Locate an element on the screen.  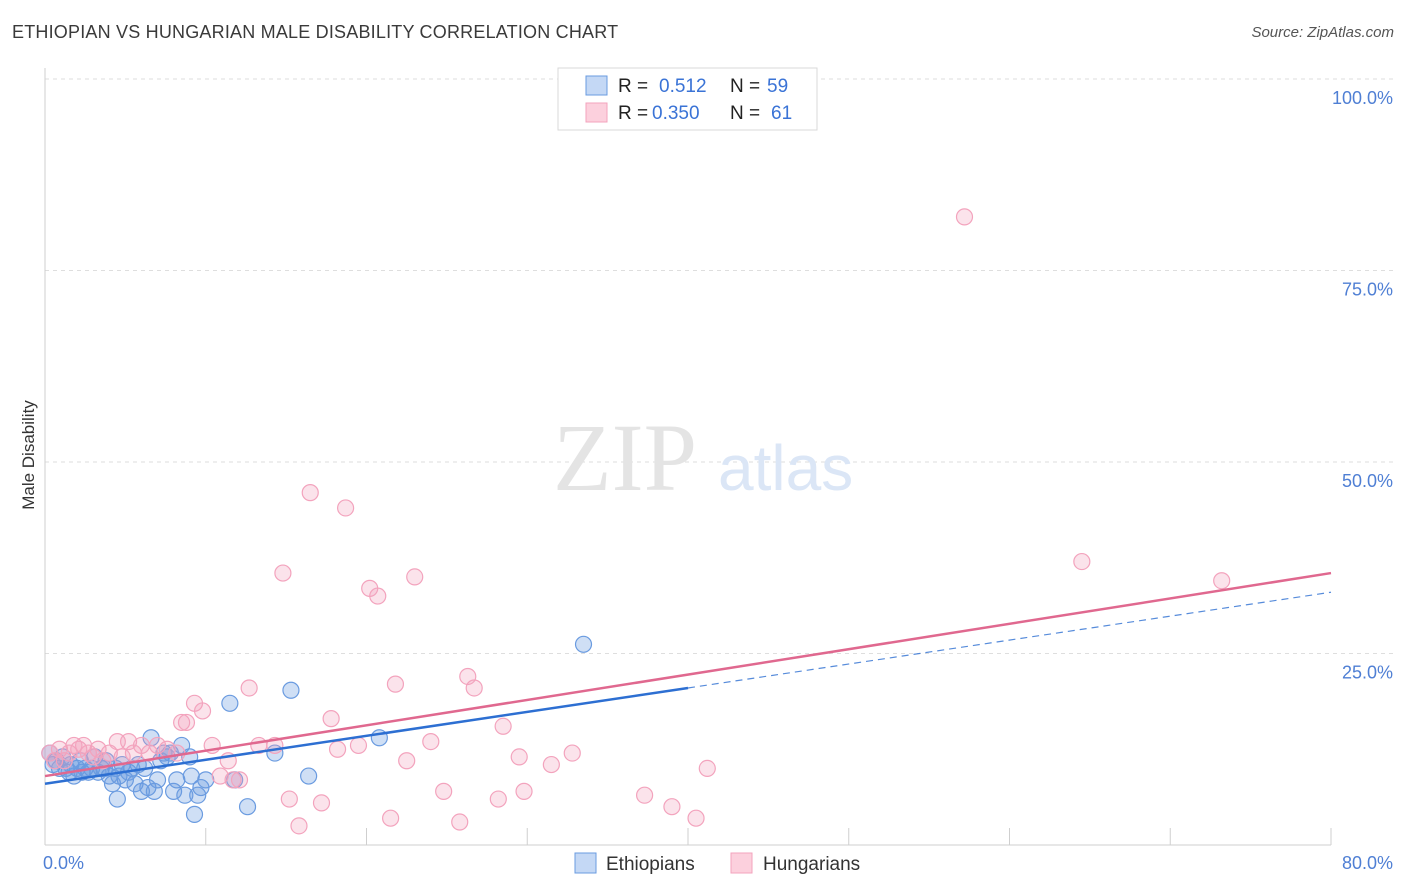
legend-r-value-2: 0.350 is located at coordinates (676, 113).